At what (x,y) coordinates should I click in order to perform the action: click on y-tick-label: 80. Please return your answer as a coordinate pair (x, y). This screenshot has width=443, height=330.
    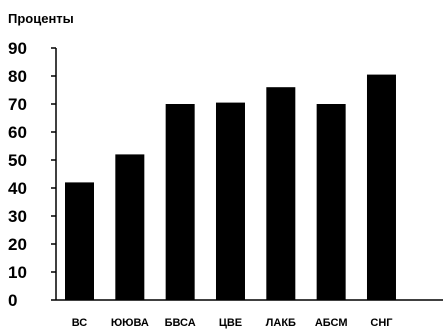
    Looking at the image, I should click on (17, 76).